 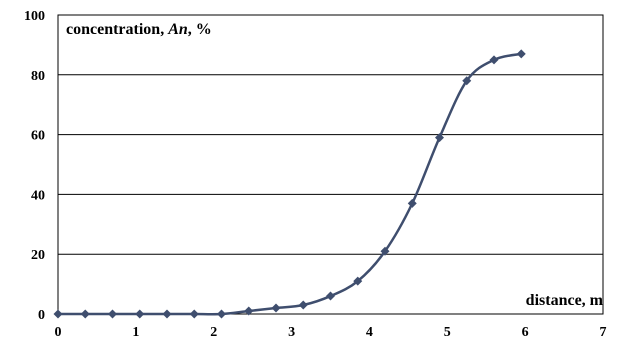 I want to click on x-tick-label: 1, so click(x=135, y=332).